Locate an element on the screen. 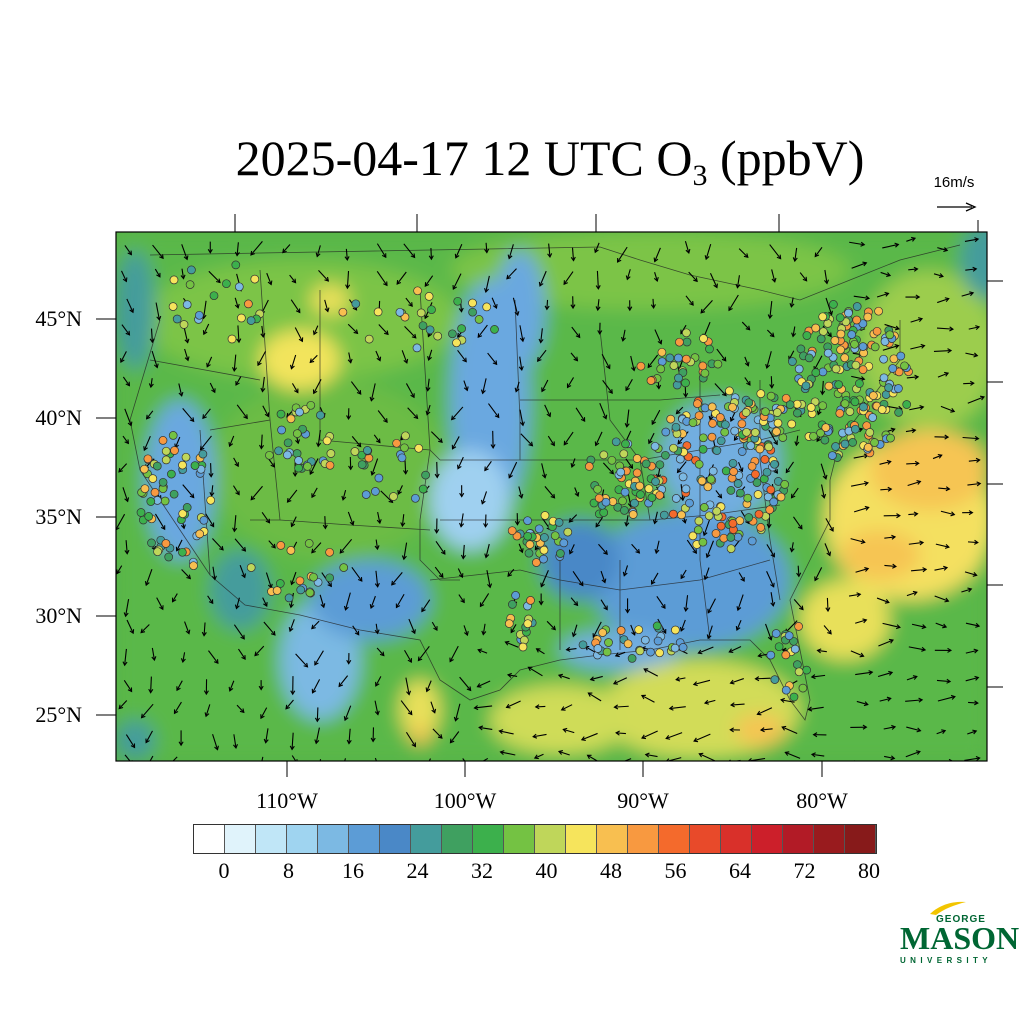  lat-label-45n: 45°N is located at coordinates (58, 318).